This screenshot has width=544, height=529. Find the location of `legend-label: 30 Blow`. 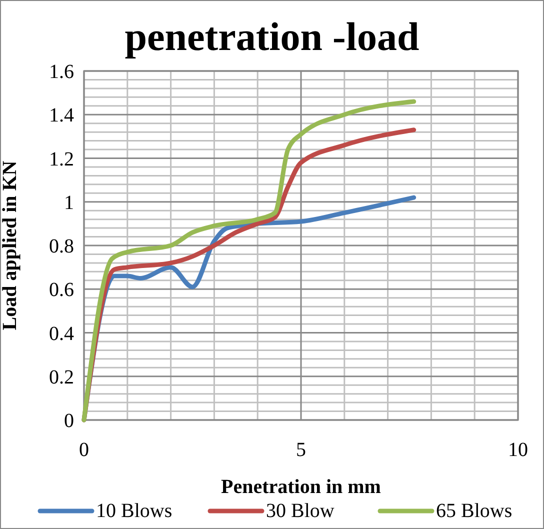

legend-label: 30 Blow is located at coordinates (300, 511).